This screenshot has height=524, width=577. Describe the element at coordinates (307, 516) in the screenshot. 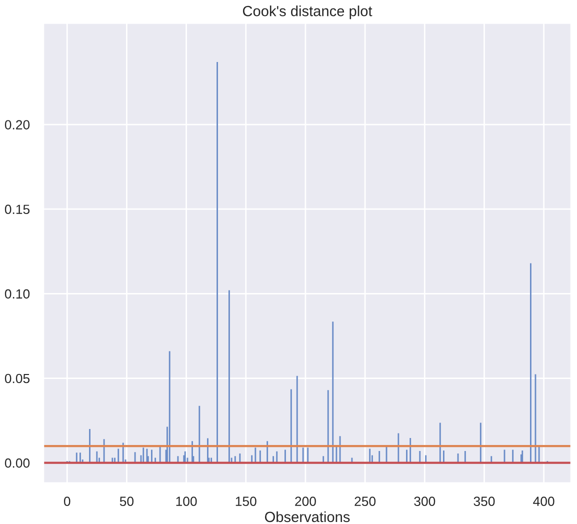

I see `x-axis-title: Observations` at that location.